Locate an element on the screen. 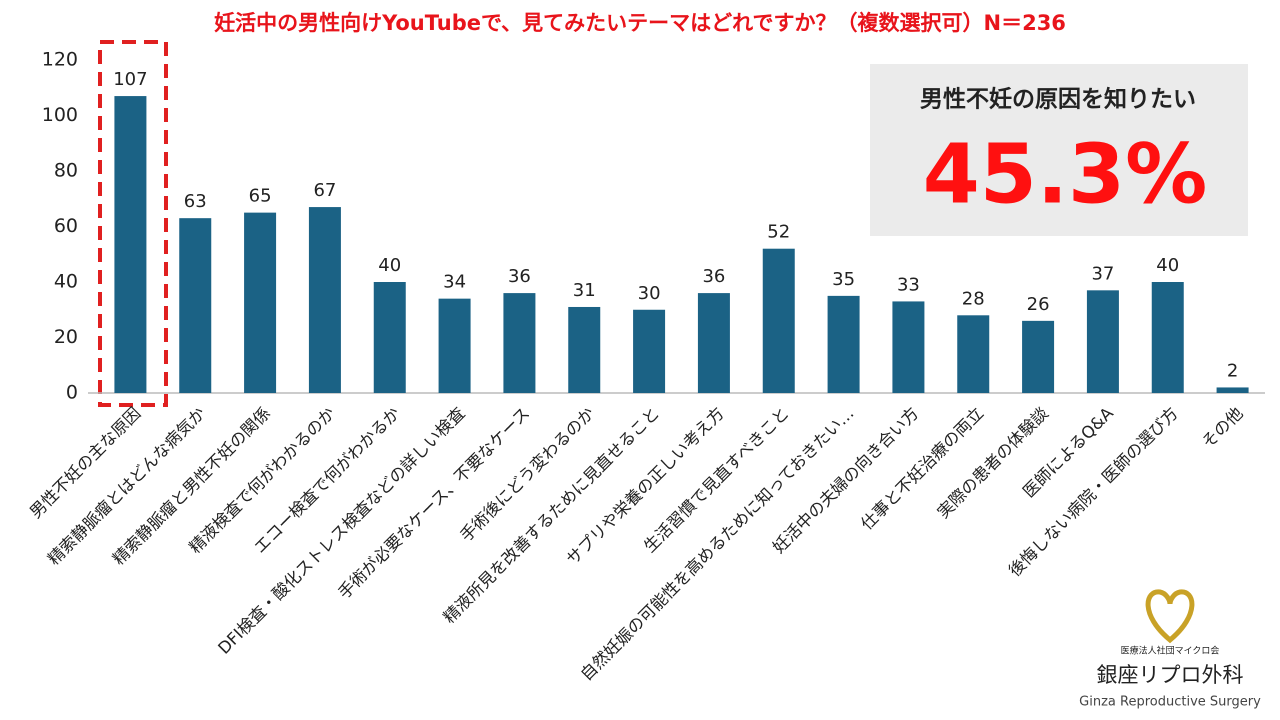 The width and height of the screenshot is (1280, 720). value-label: 67 is located at coordinates (324, 190).